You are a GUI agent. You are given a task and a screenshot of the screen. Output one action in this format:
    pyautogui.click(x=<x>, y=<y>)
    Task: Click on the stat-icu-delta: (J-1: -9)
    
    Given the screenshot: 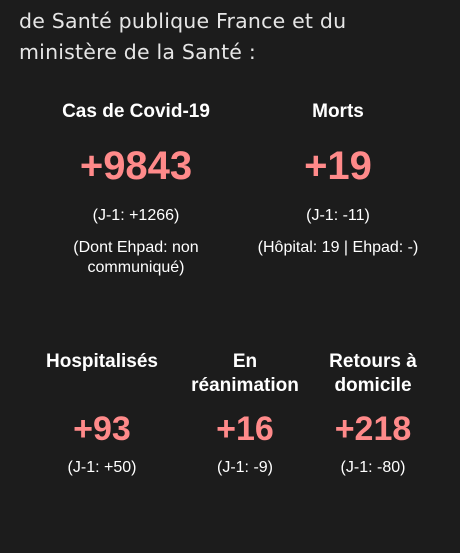 What is the action you would take?
    pyautogui.click(x=245, y=467)
    